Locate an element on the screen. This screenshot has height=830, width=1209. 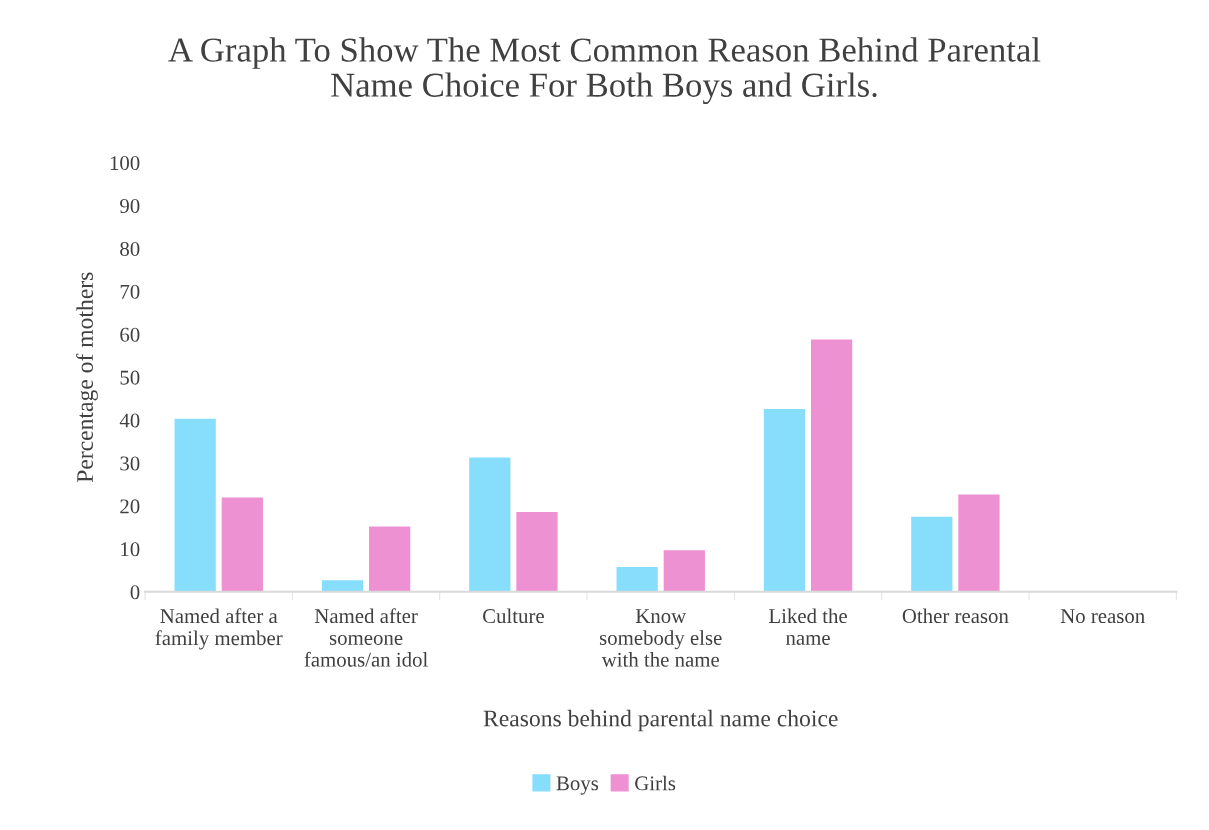
y-tick-label: 10 is located at coordinates (130, 549).